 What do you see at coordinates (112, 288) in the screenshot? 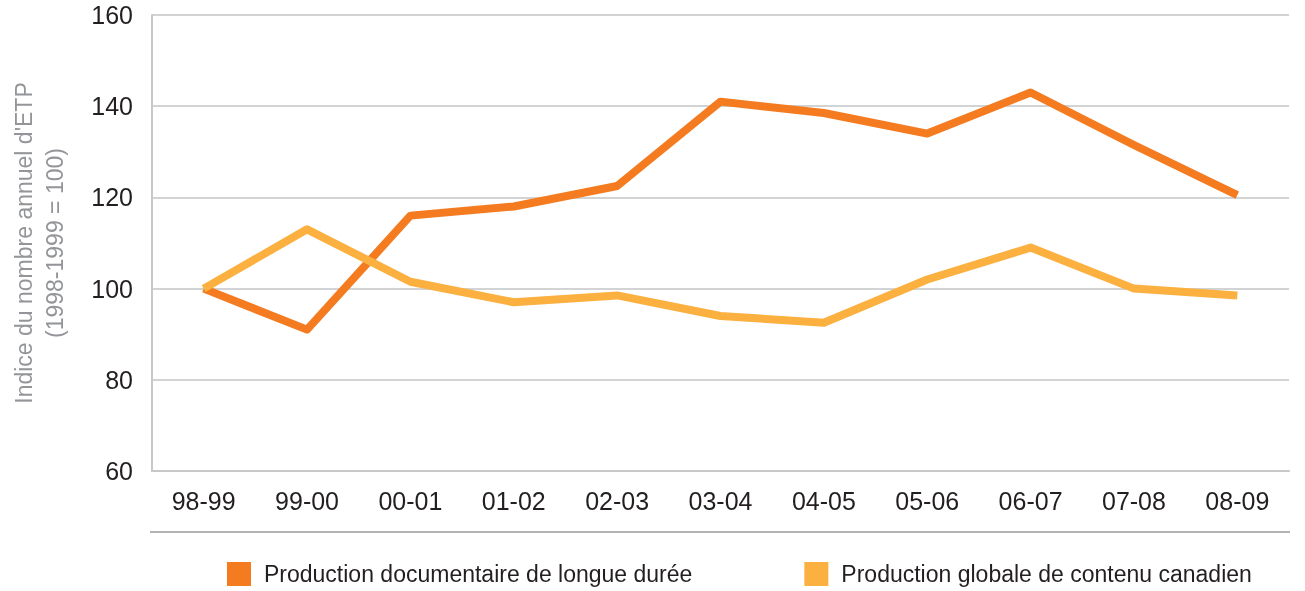
I see `y-tick-label: 100` at bounding box center [112, 288].